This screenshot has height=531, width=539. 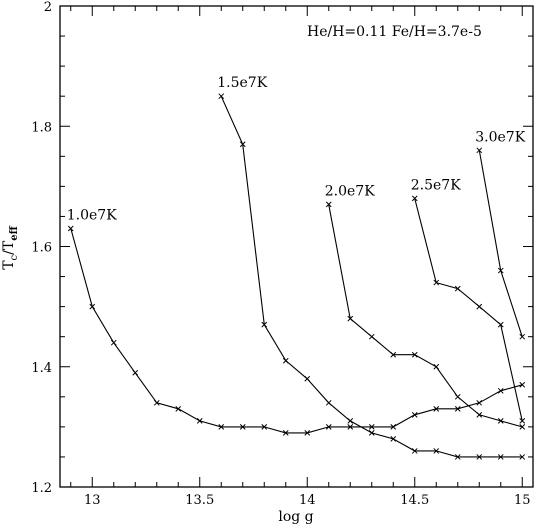 I want to click on x-tick-label: 13.5, so click(x=199, y=500).